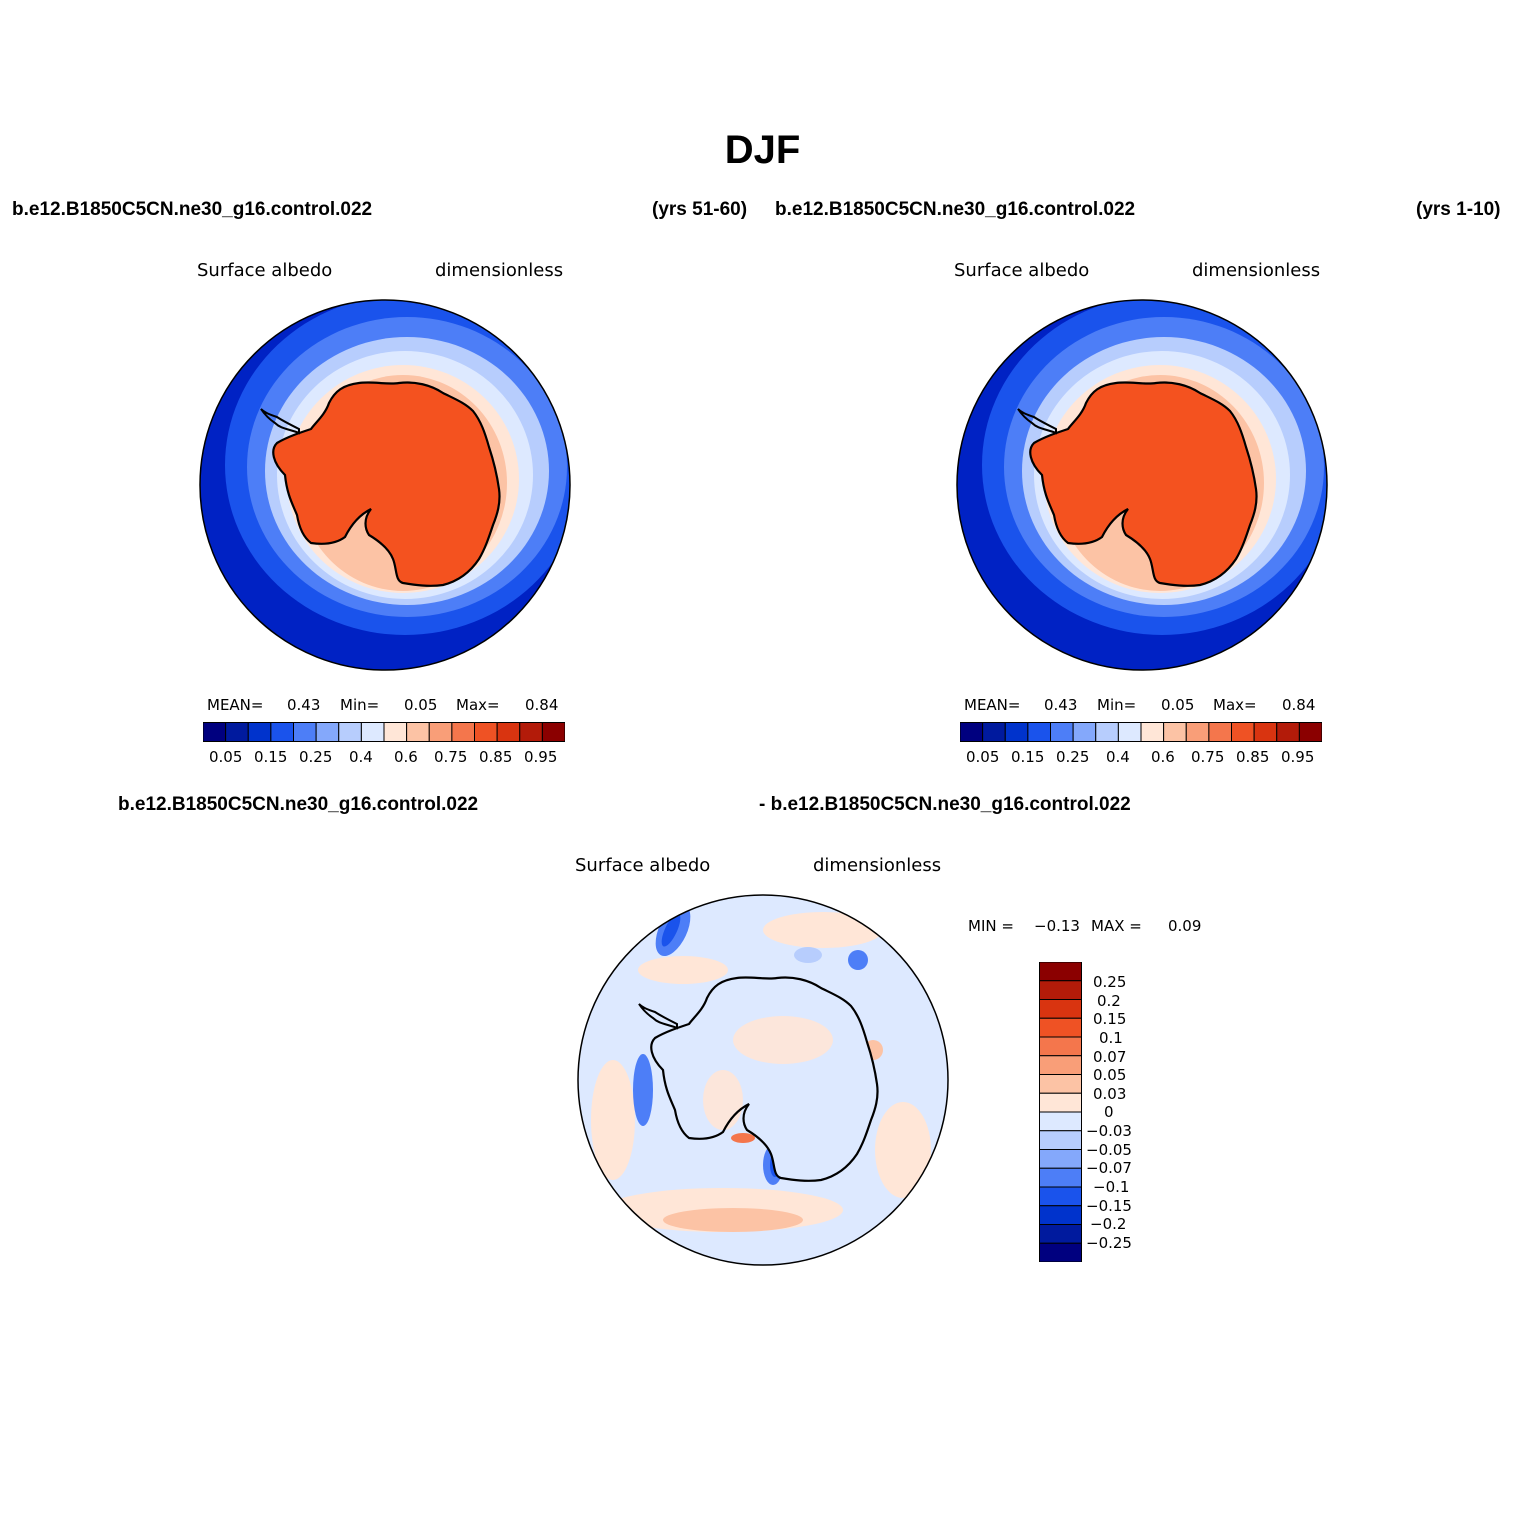  Describe the element at coordinates (1109, 1131) in the screenshot. I see `cbar3-label: −0.03` at that location.